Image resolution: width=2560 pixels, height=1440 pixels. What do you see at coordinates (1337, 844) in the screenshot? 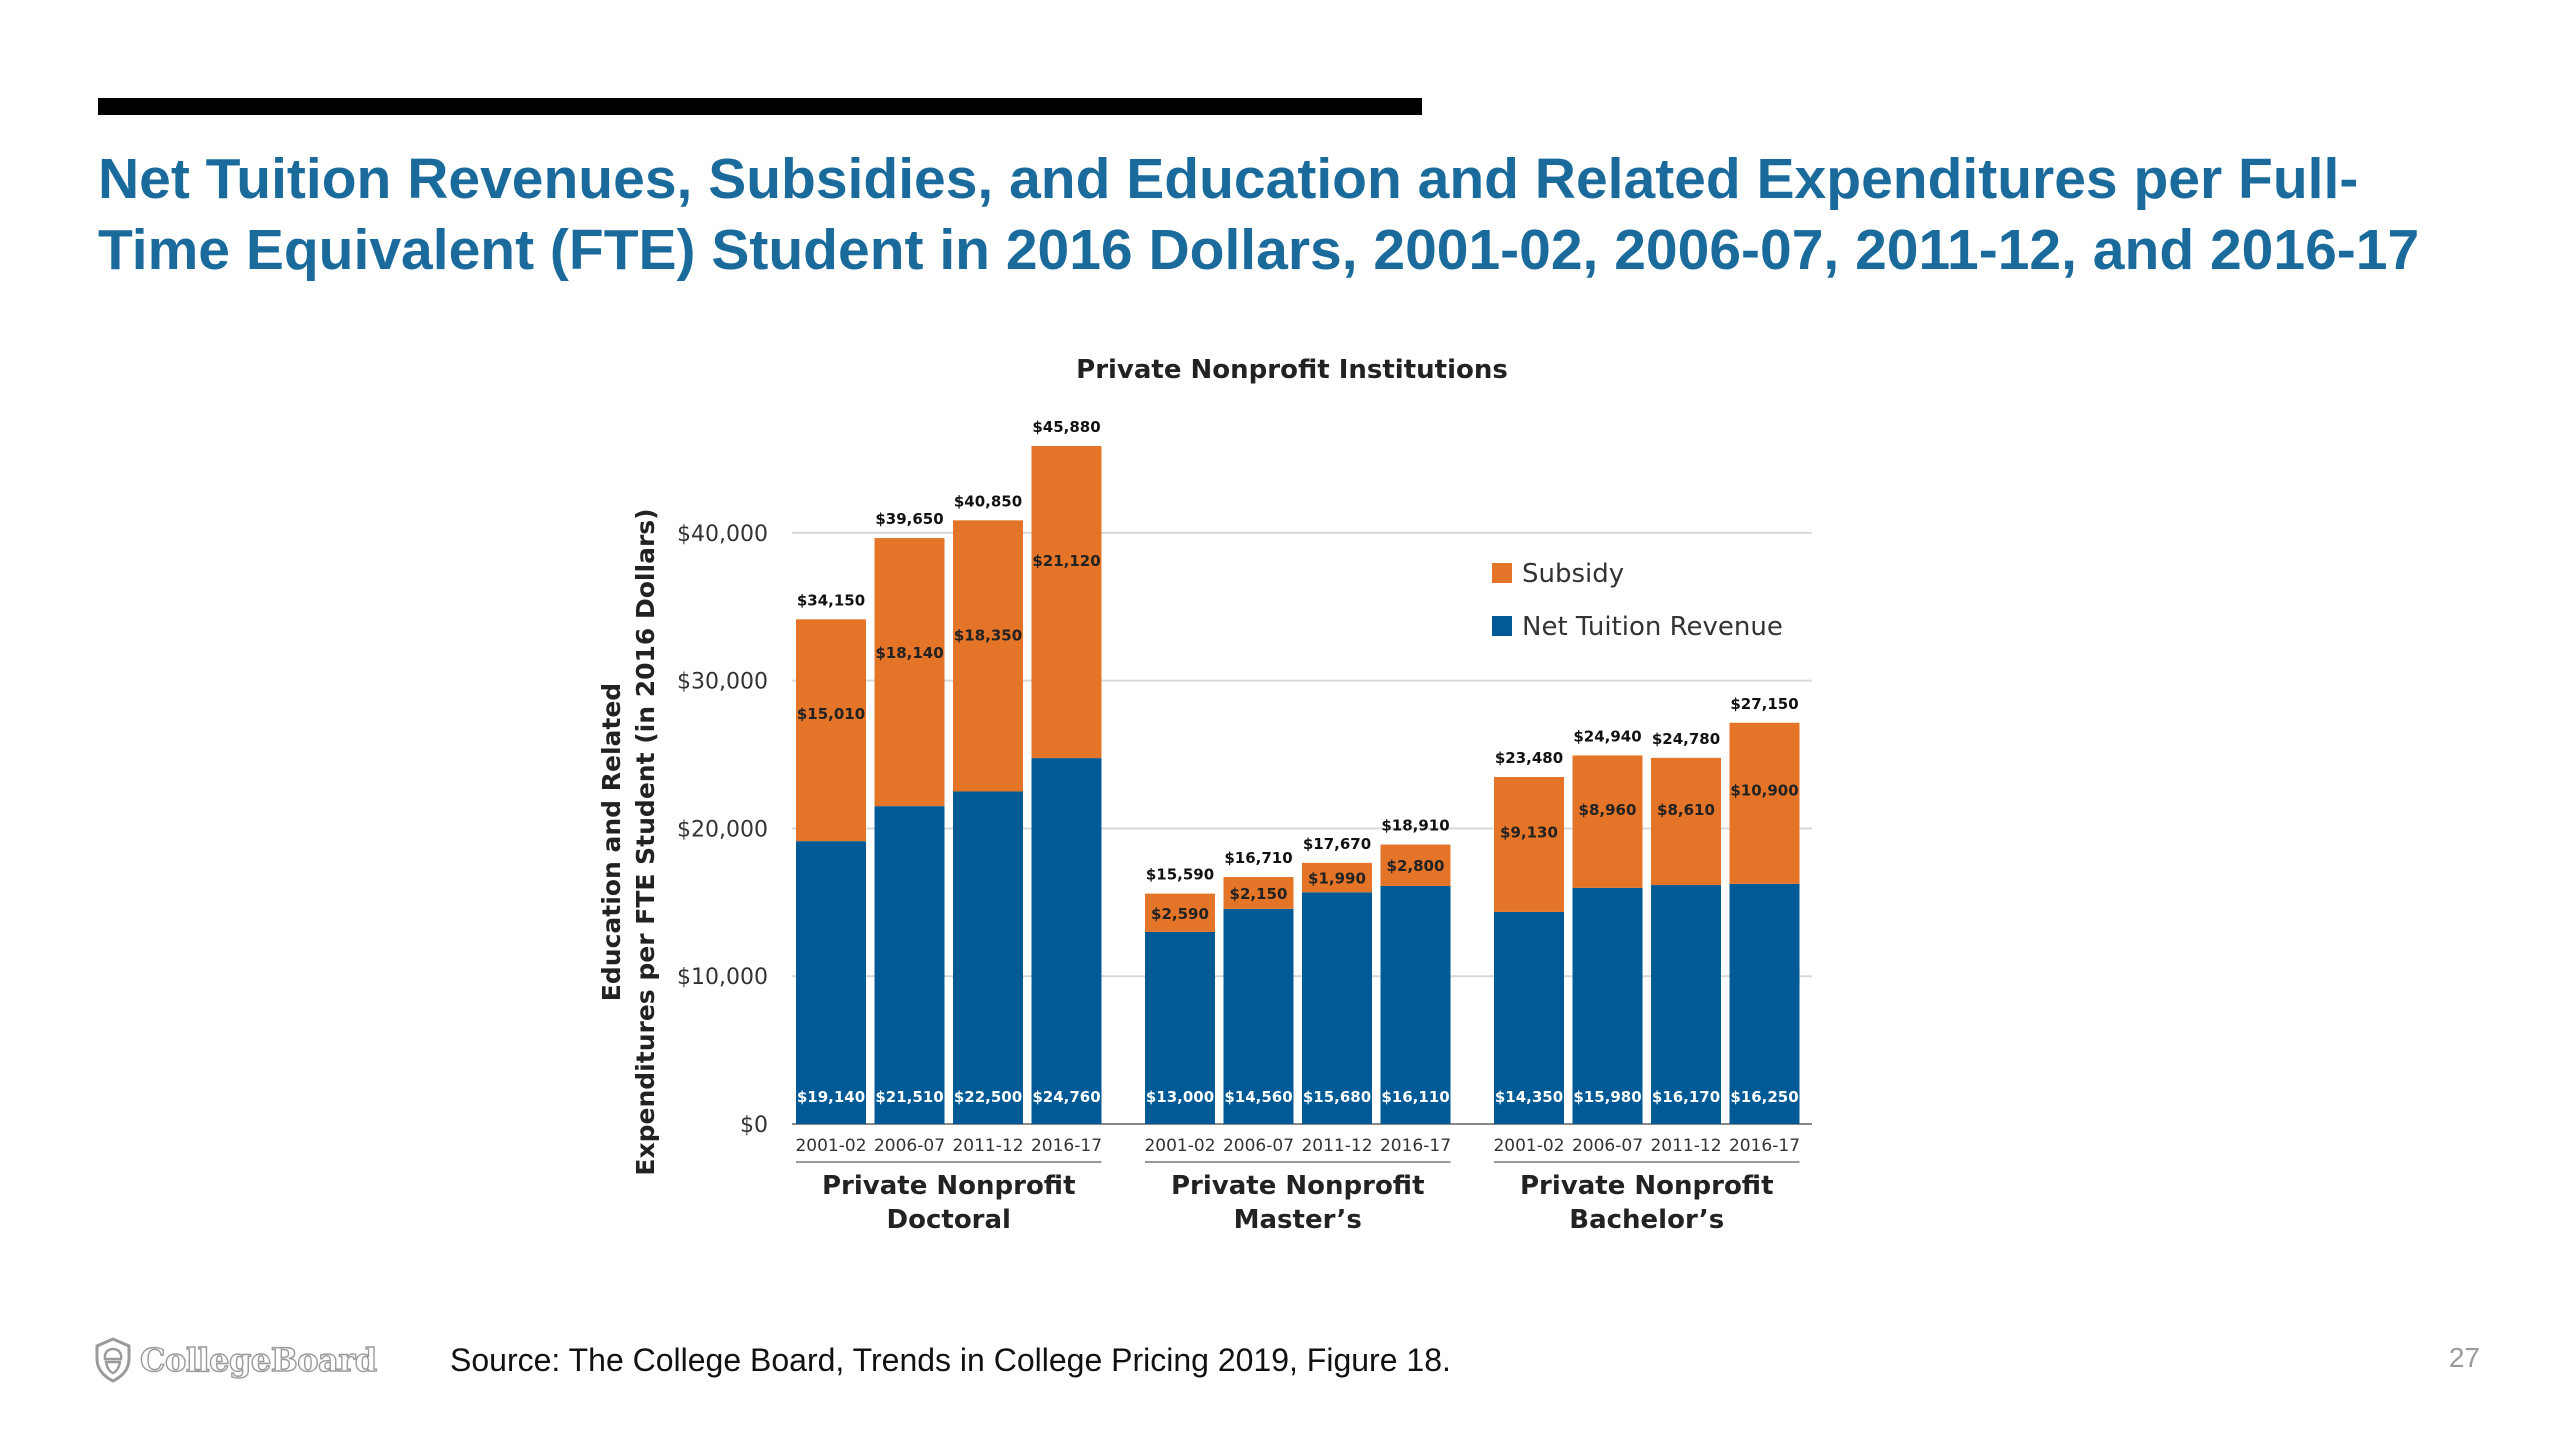
I see `total-label: $17,670` at bounding box center [1337, 844].